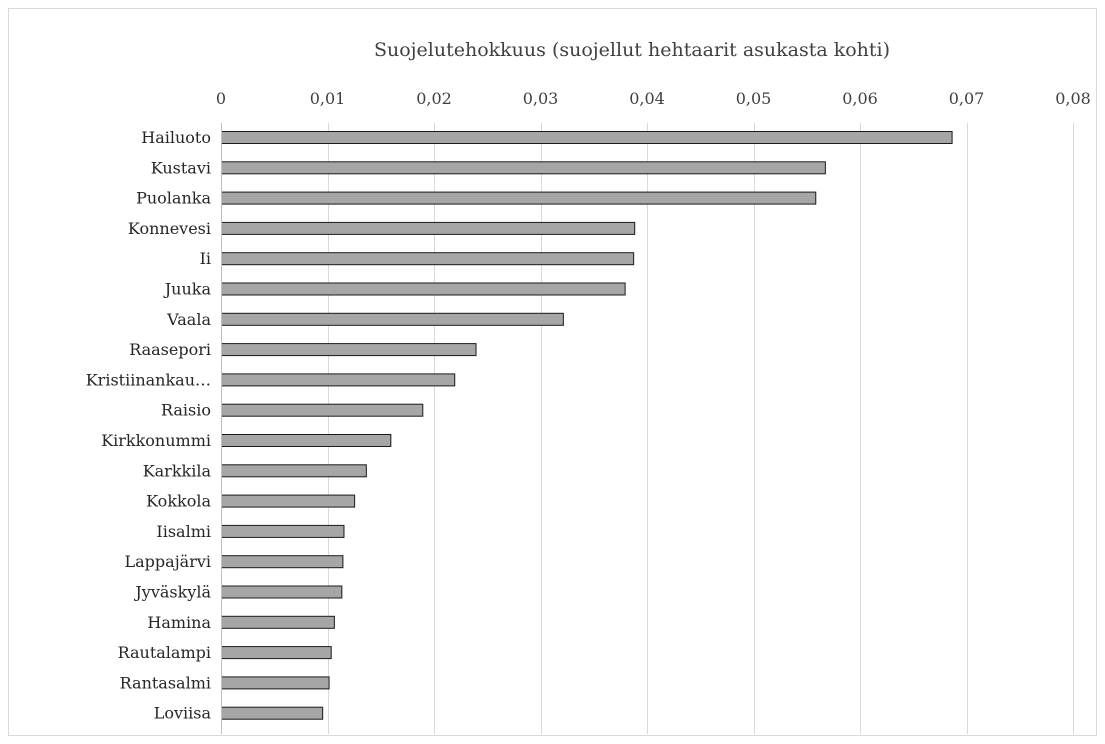  What do you see at coordinates (186, 410) in the screenshot?
I see `category-label: Raisio` at bounding box center [186, 410].